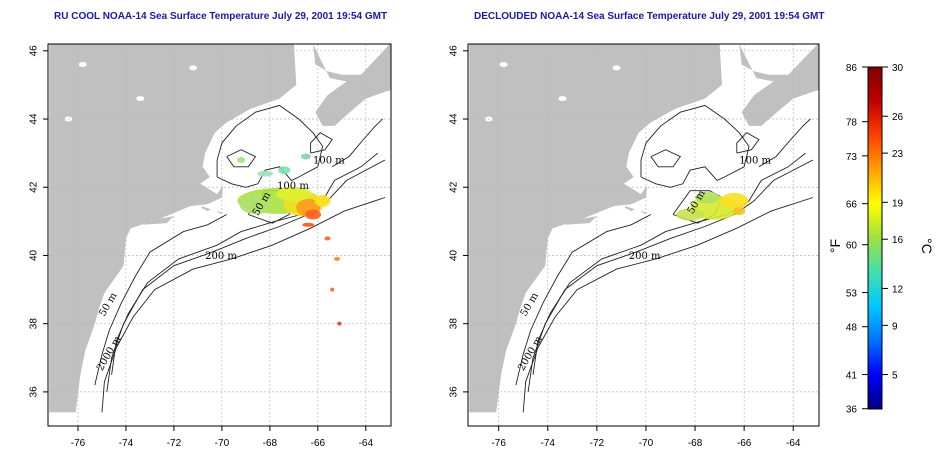  I want to click on fahrenheit-unit-label: °F, so click(835, 246).